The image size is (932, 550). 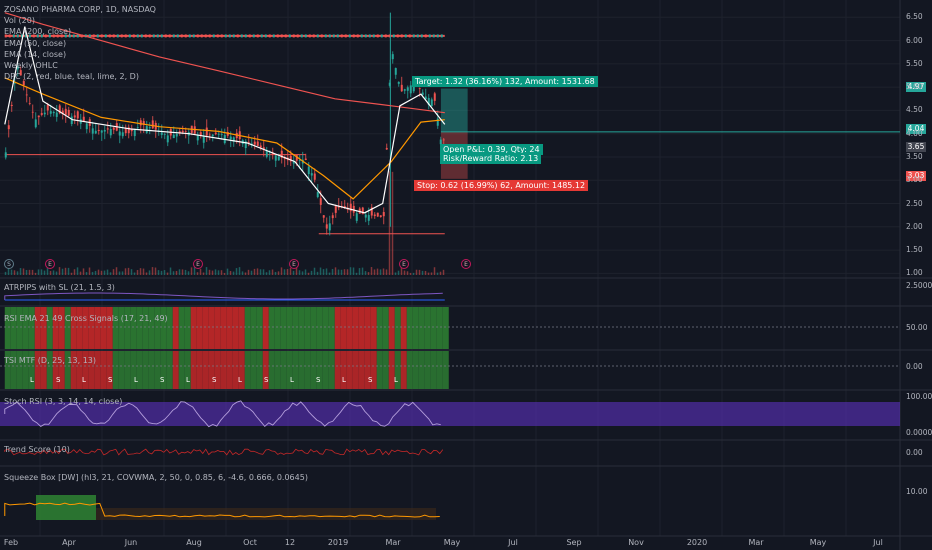 I want to click on split-event-icon: S, so click(x=9, y=264).